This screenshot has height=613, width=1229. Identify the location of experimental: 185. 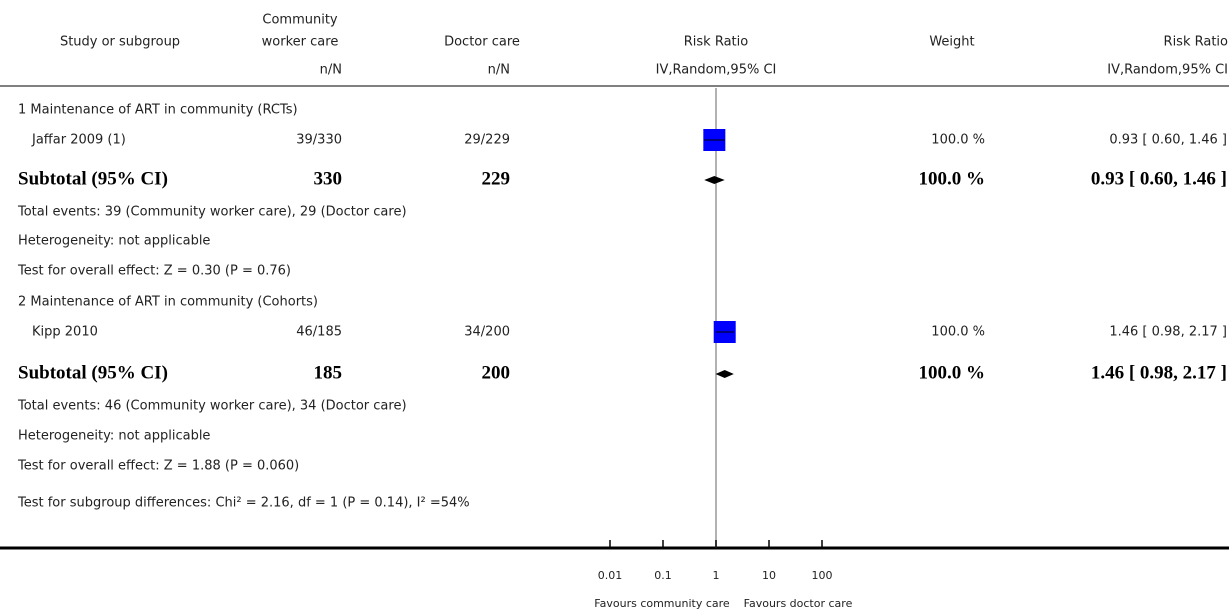
(328, 372).